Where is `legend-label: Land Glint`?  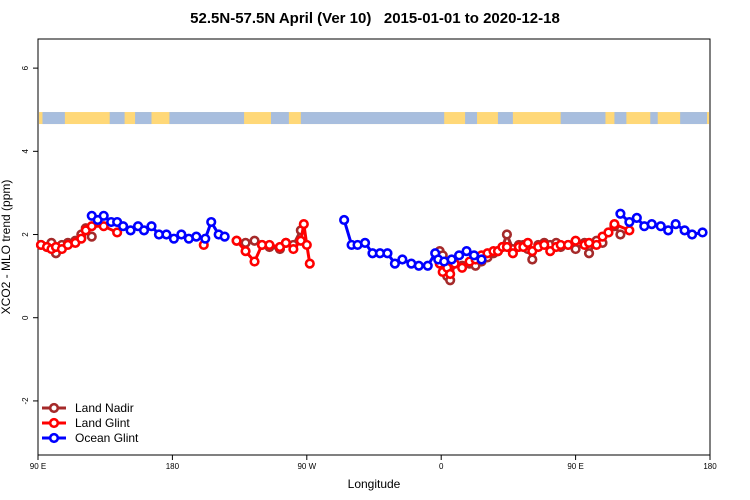
legend-label: Land Glint is located at coordinates (102, 423).